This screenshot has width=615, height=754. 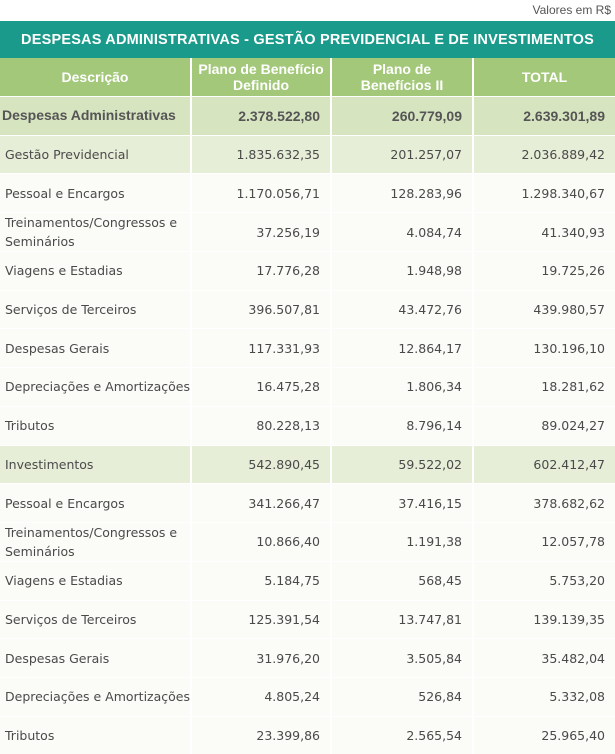 I want to click on value-plan-b2: 12.864,17, so click(x=401, y=348).